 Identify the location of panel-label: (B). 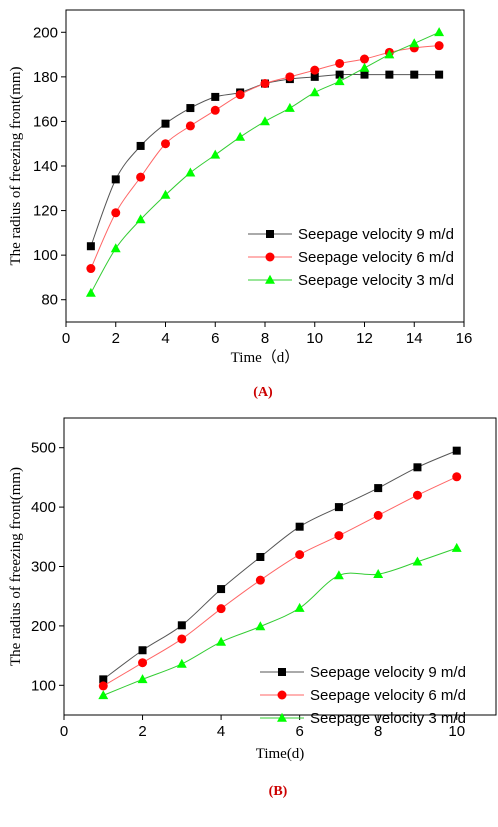
(278, 791).